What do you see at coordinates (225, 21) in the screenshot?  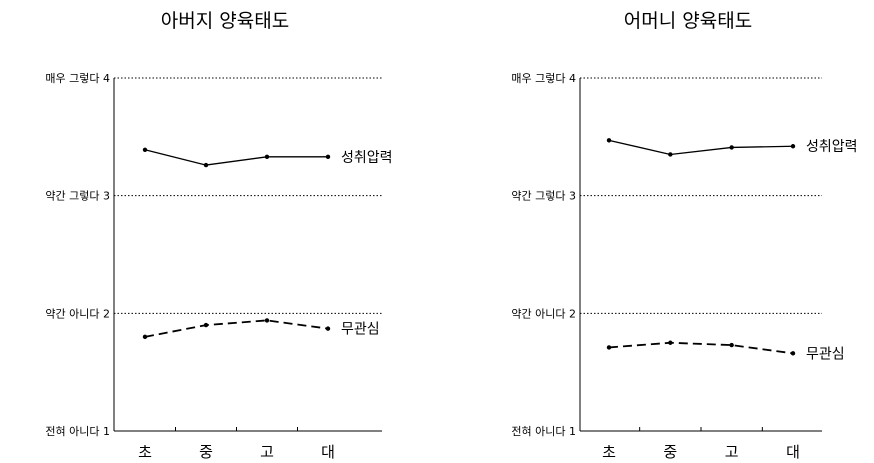 I see `chart-title: 아버지 양육태도` at bounding box center [225, 21].